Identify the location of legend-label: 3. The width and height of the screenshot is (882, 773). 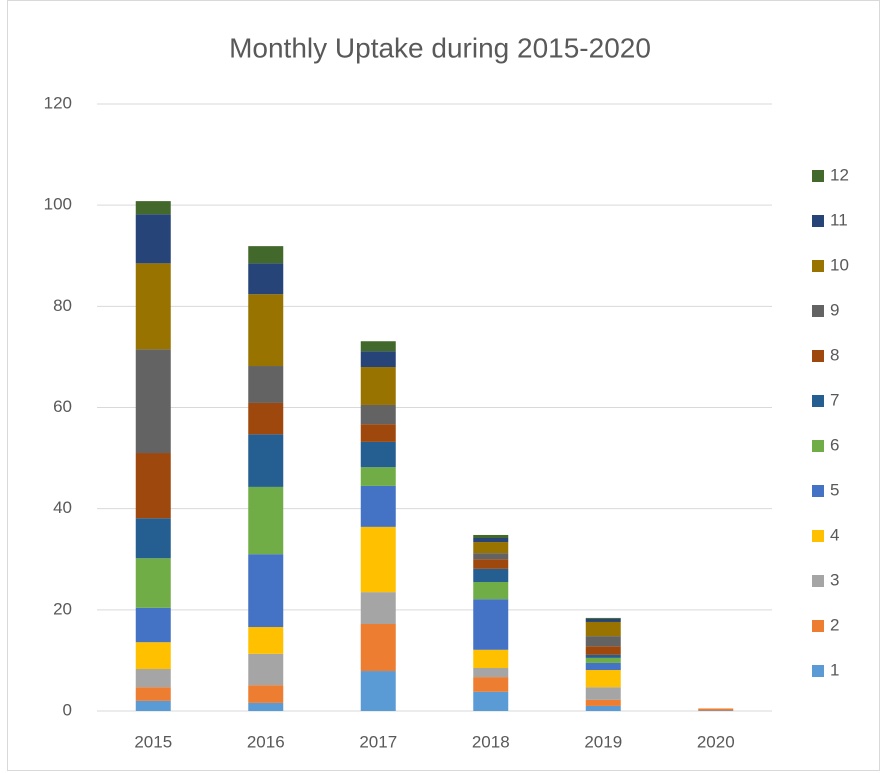
(834, 579).